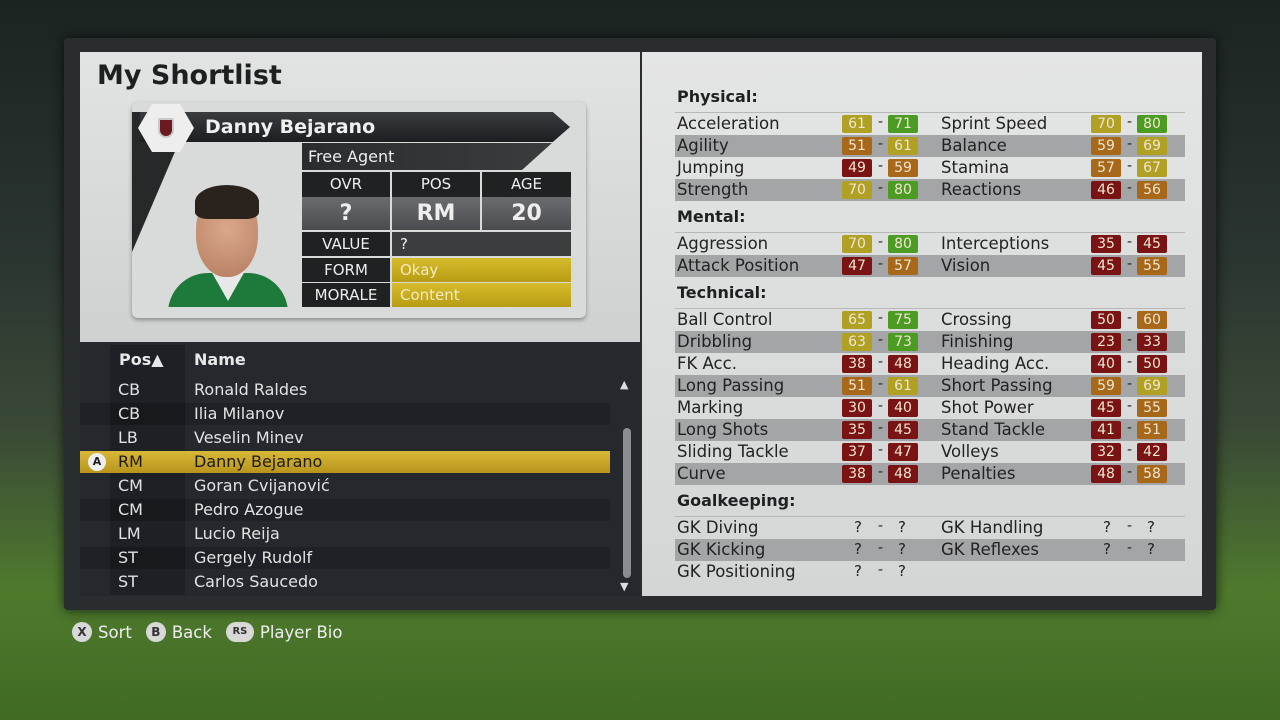 The image size is (1280, 720). Describe the element at coordinates (1106, 364) in the screenshot. I see `attribute-min: 40` at that location.